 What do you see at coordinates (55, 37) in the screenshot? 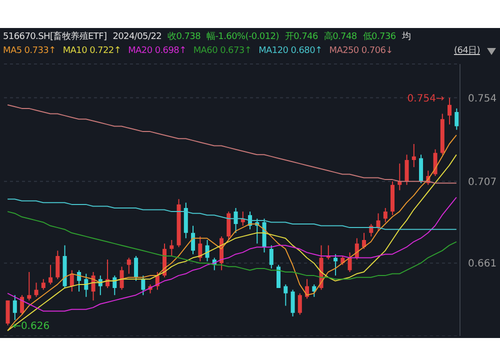
I see `chart-title: 516670.SH[畜牧养殖ETF]` at bounding box center [55, 37].